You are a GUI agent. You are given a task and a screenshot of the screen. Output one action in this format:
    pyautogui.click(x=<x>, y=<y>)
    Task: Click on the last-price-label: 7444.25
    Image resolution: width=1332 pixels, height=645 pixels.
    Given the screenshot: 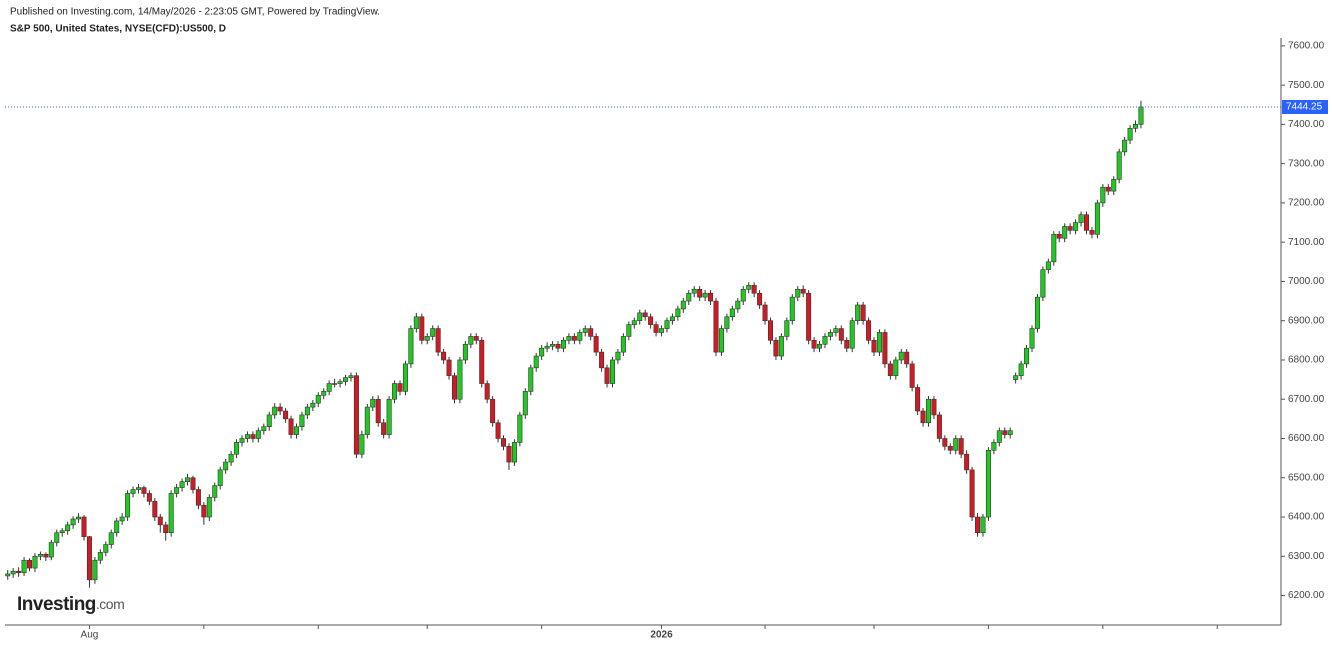 What is the action you would take?
    pyautogui.click(x=1304, y=107)
    